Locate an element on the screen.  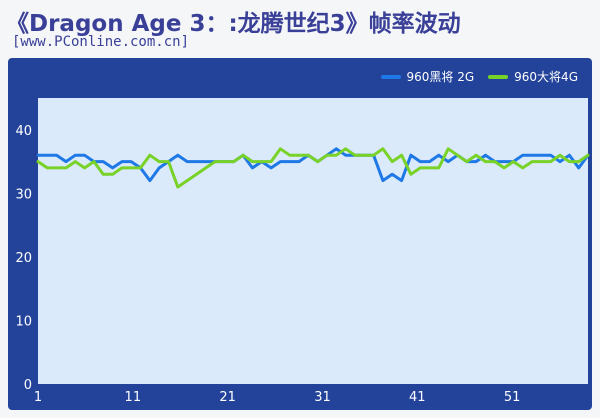
page-title: 《Dragon Age 3：:龙腾世纪3》帧率波动 is located at coordinates (233, 24).